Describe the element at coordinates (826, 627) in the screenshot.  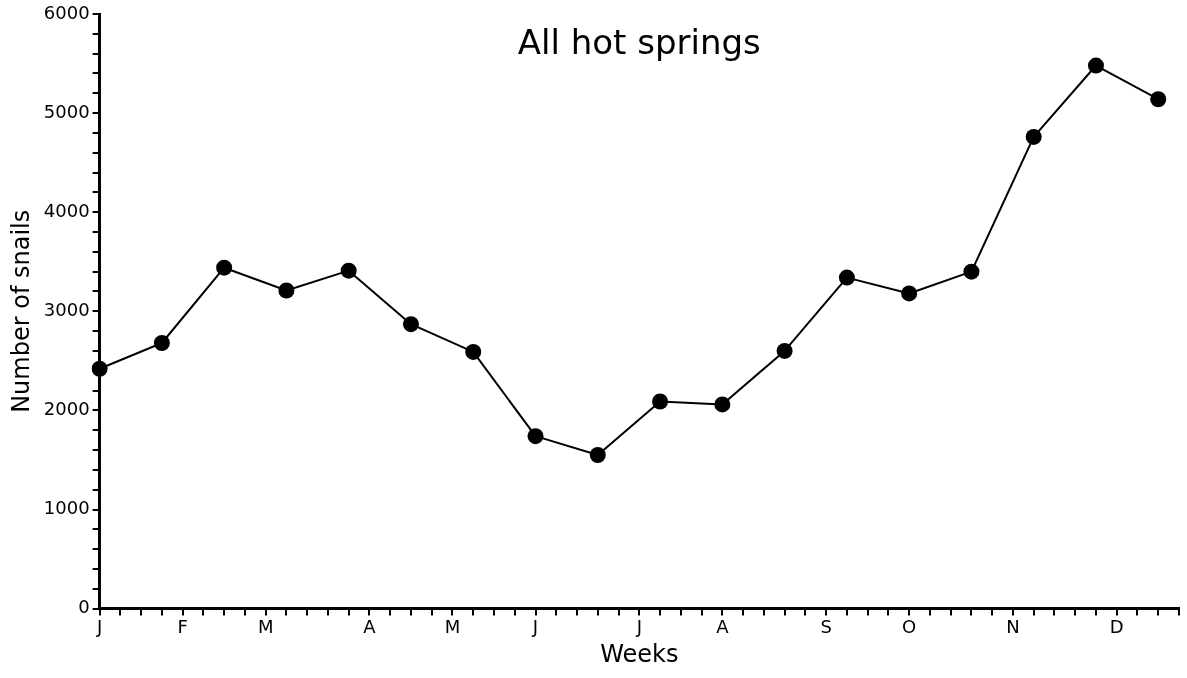
I see `x-tick-label: S` at that location.